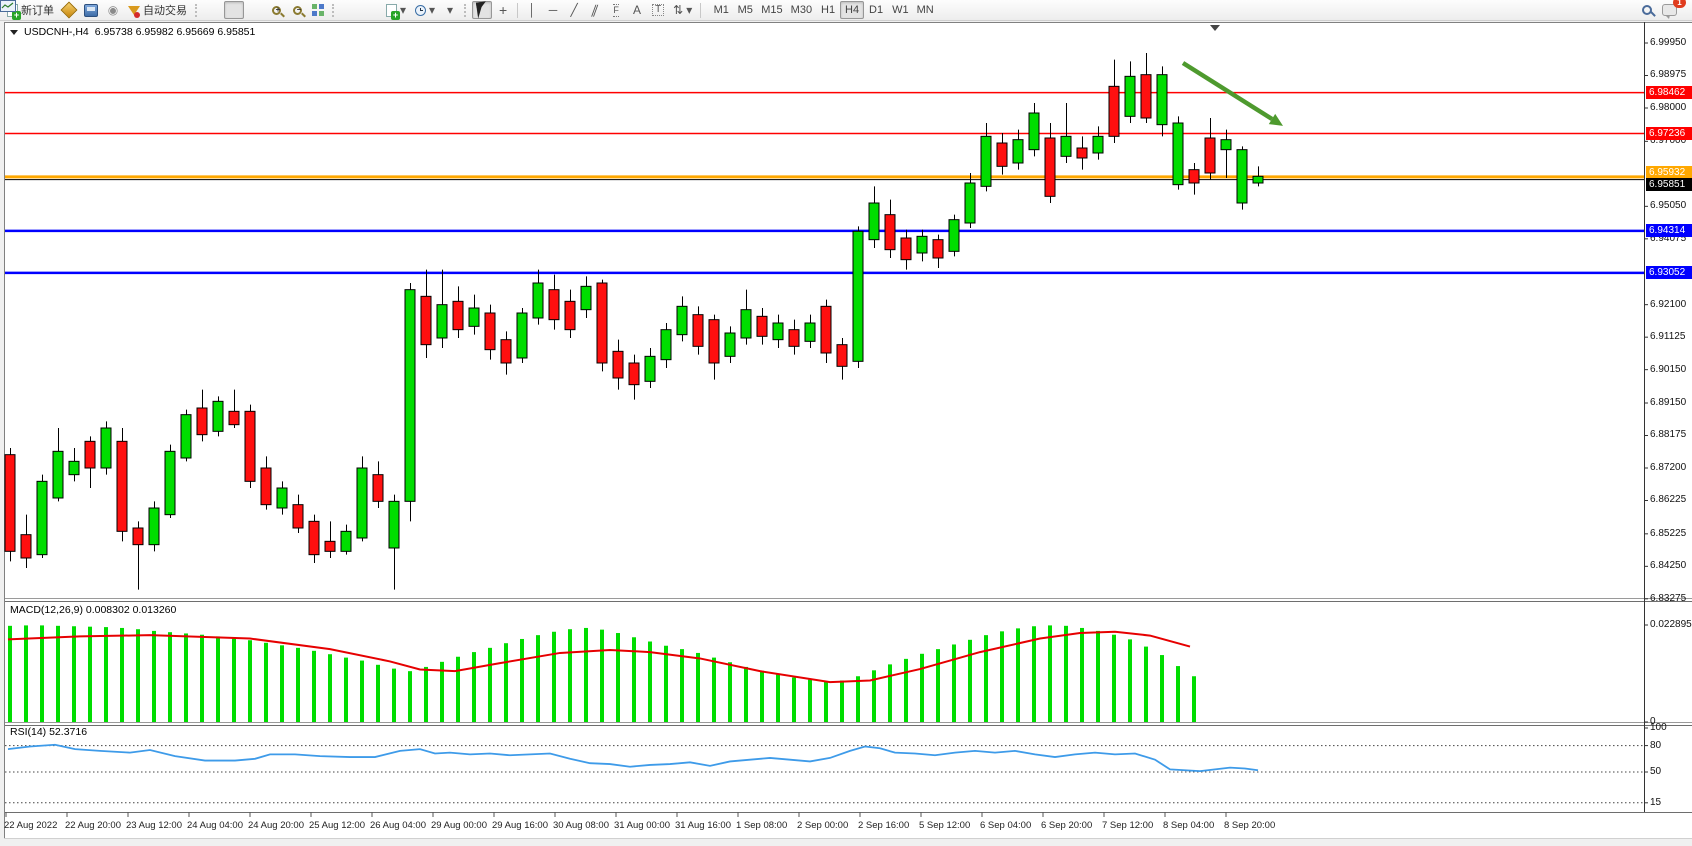 This screenshot has width=1692, height=846. I want to click on vertical-line-icon: │, so click(532, 10).